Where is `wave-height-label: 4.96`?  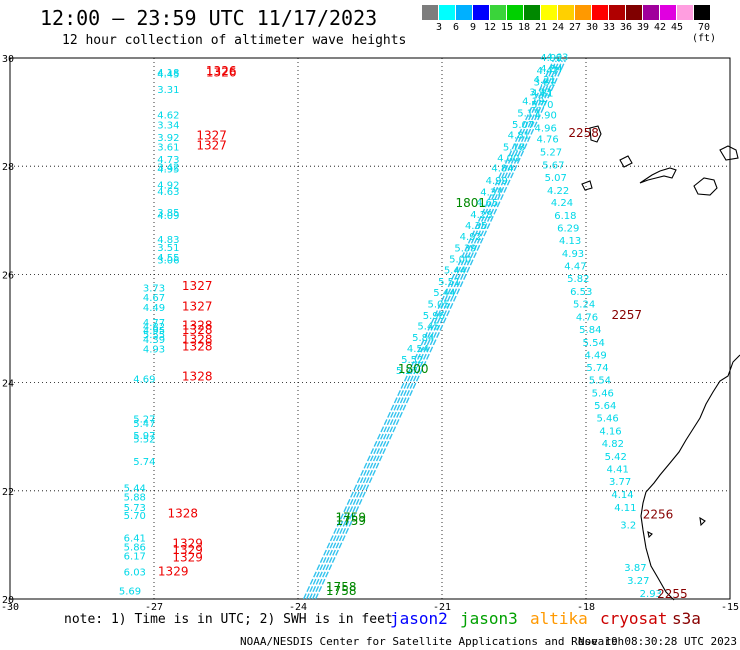
wave-height-label: 4.96 is located at coordinates (546, 129).